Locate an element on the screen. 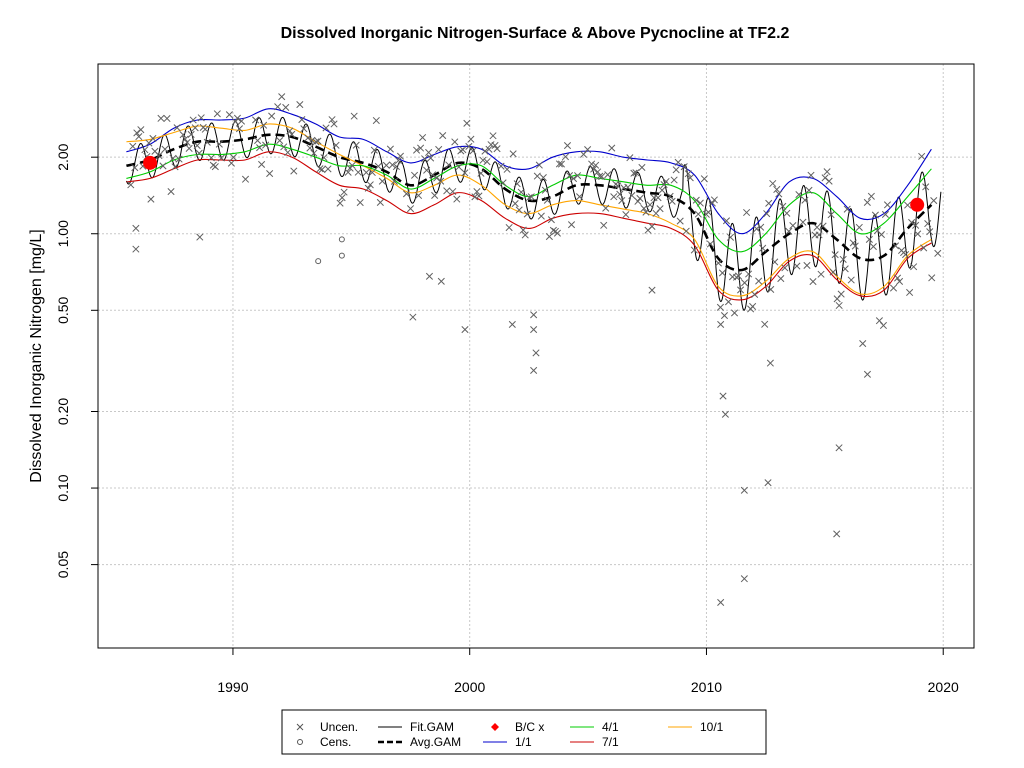 The image size is (1024, 768). censored-point is located at coordinates (341, 255).